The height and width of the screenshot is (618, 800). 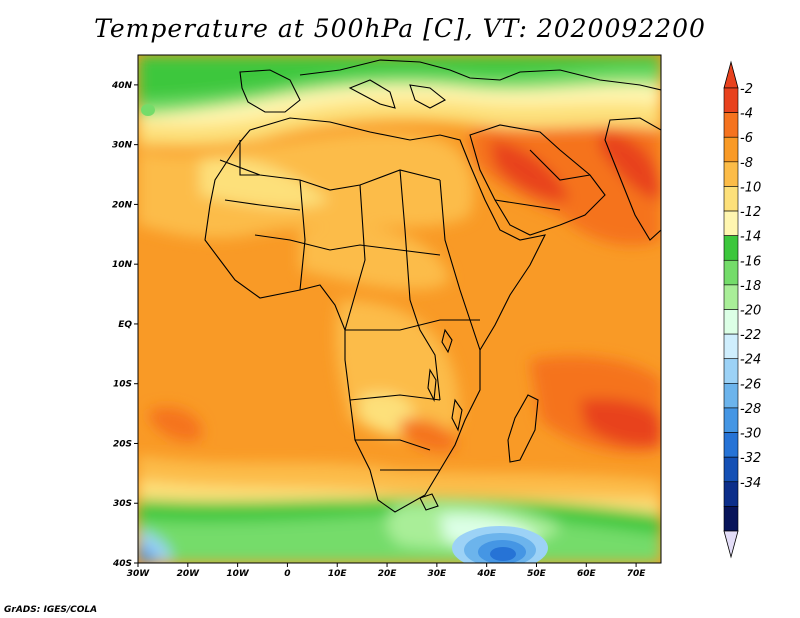 I want to click on colorbar-label: -8, so click(x=746, y=163).